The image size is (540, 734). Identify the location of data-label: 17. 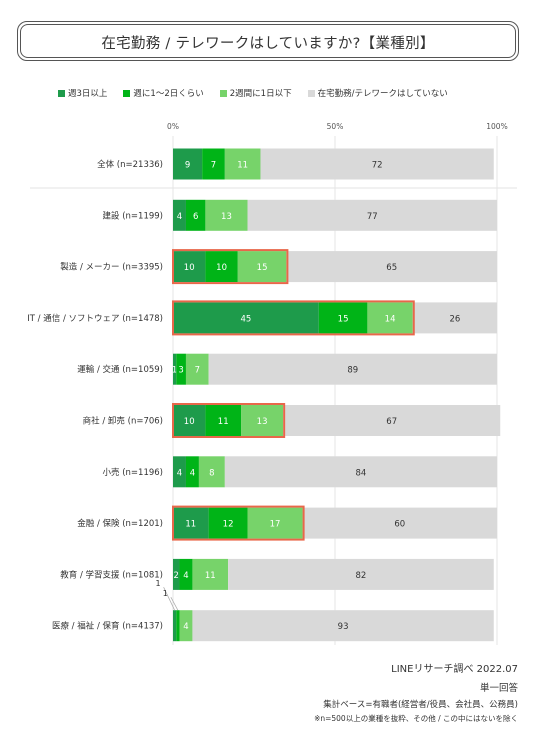
(275, 525).